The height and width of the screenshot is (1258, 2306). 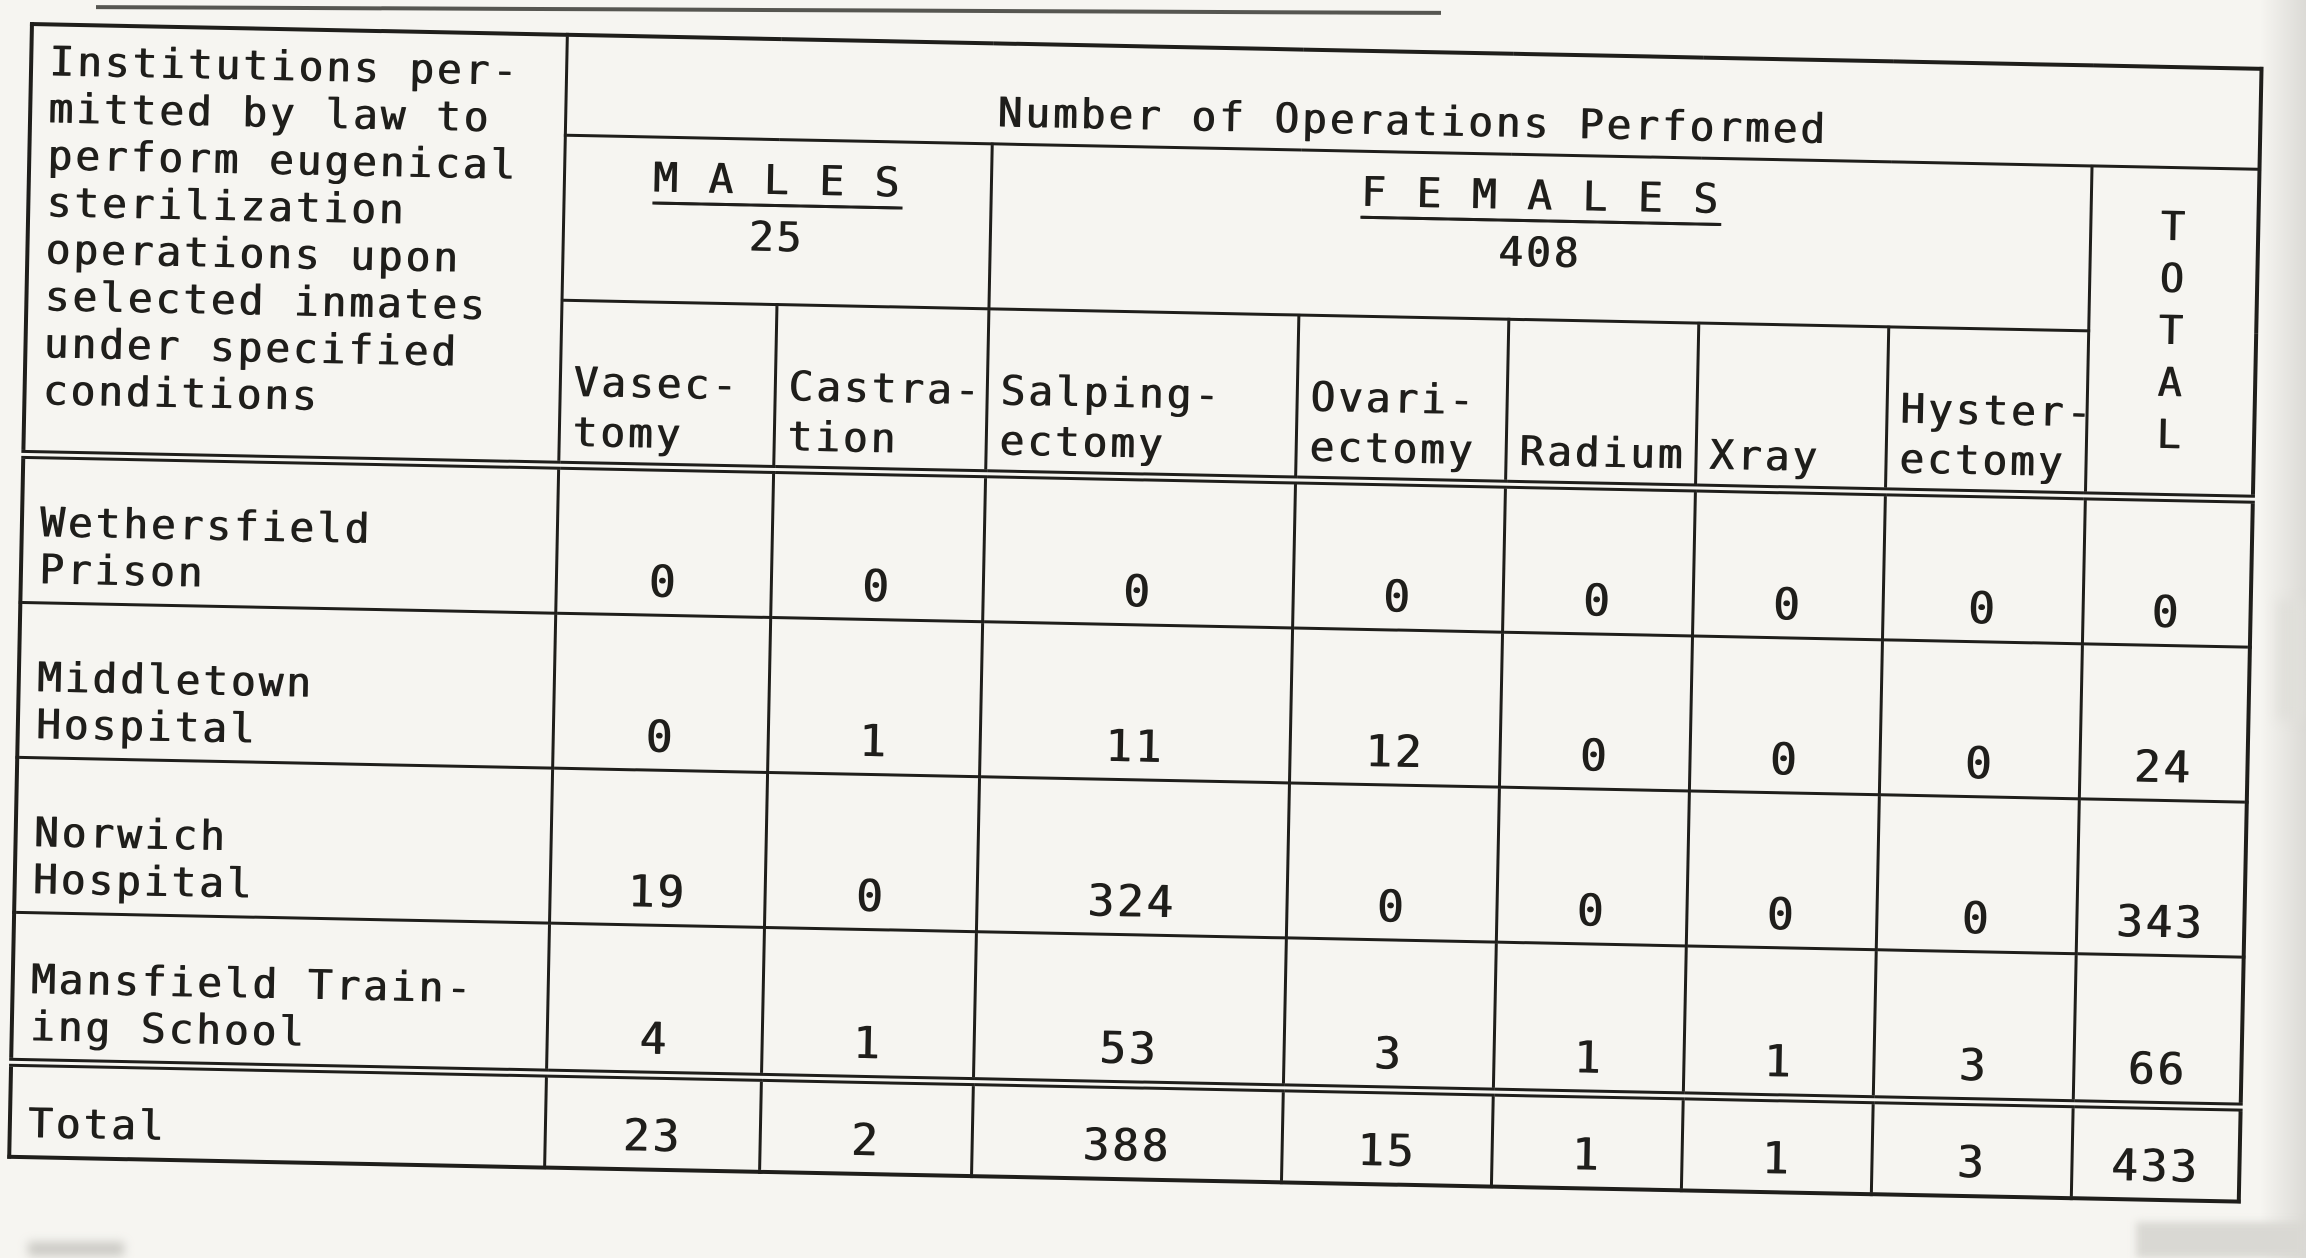 I want to click on row-label: Middletown Hospital, so click(x=286, y=684).